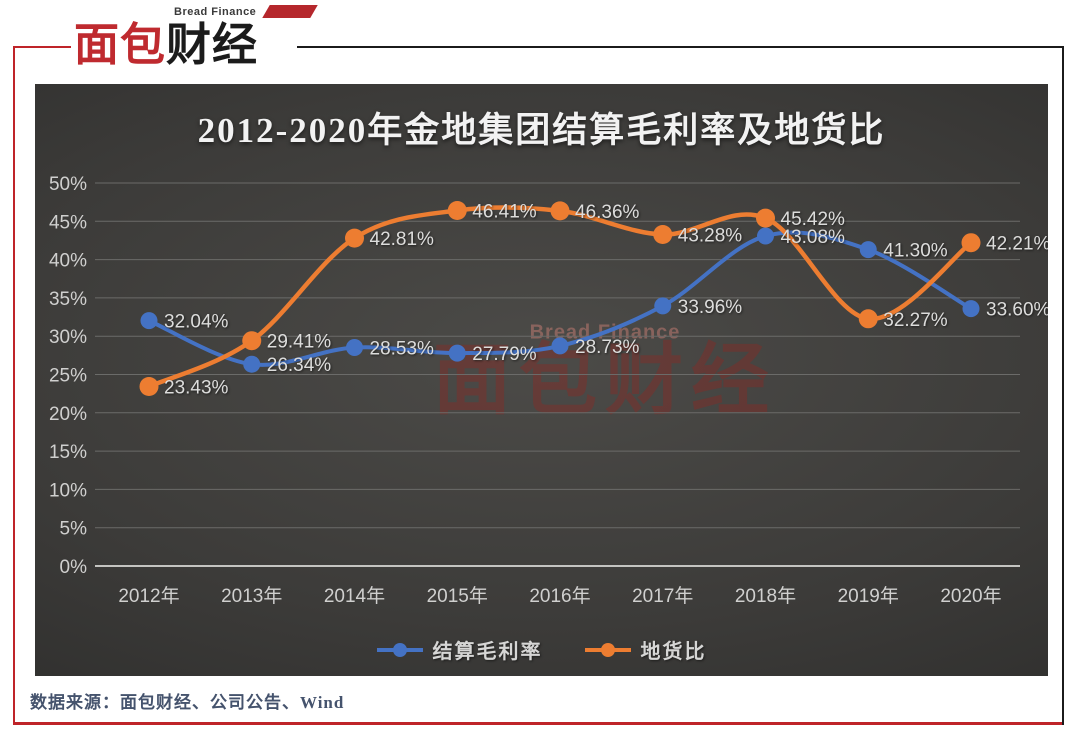  I want to click on legend: 结算毛利率 地货比, so click(541, 649).